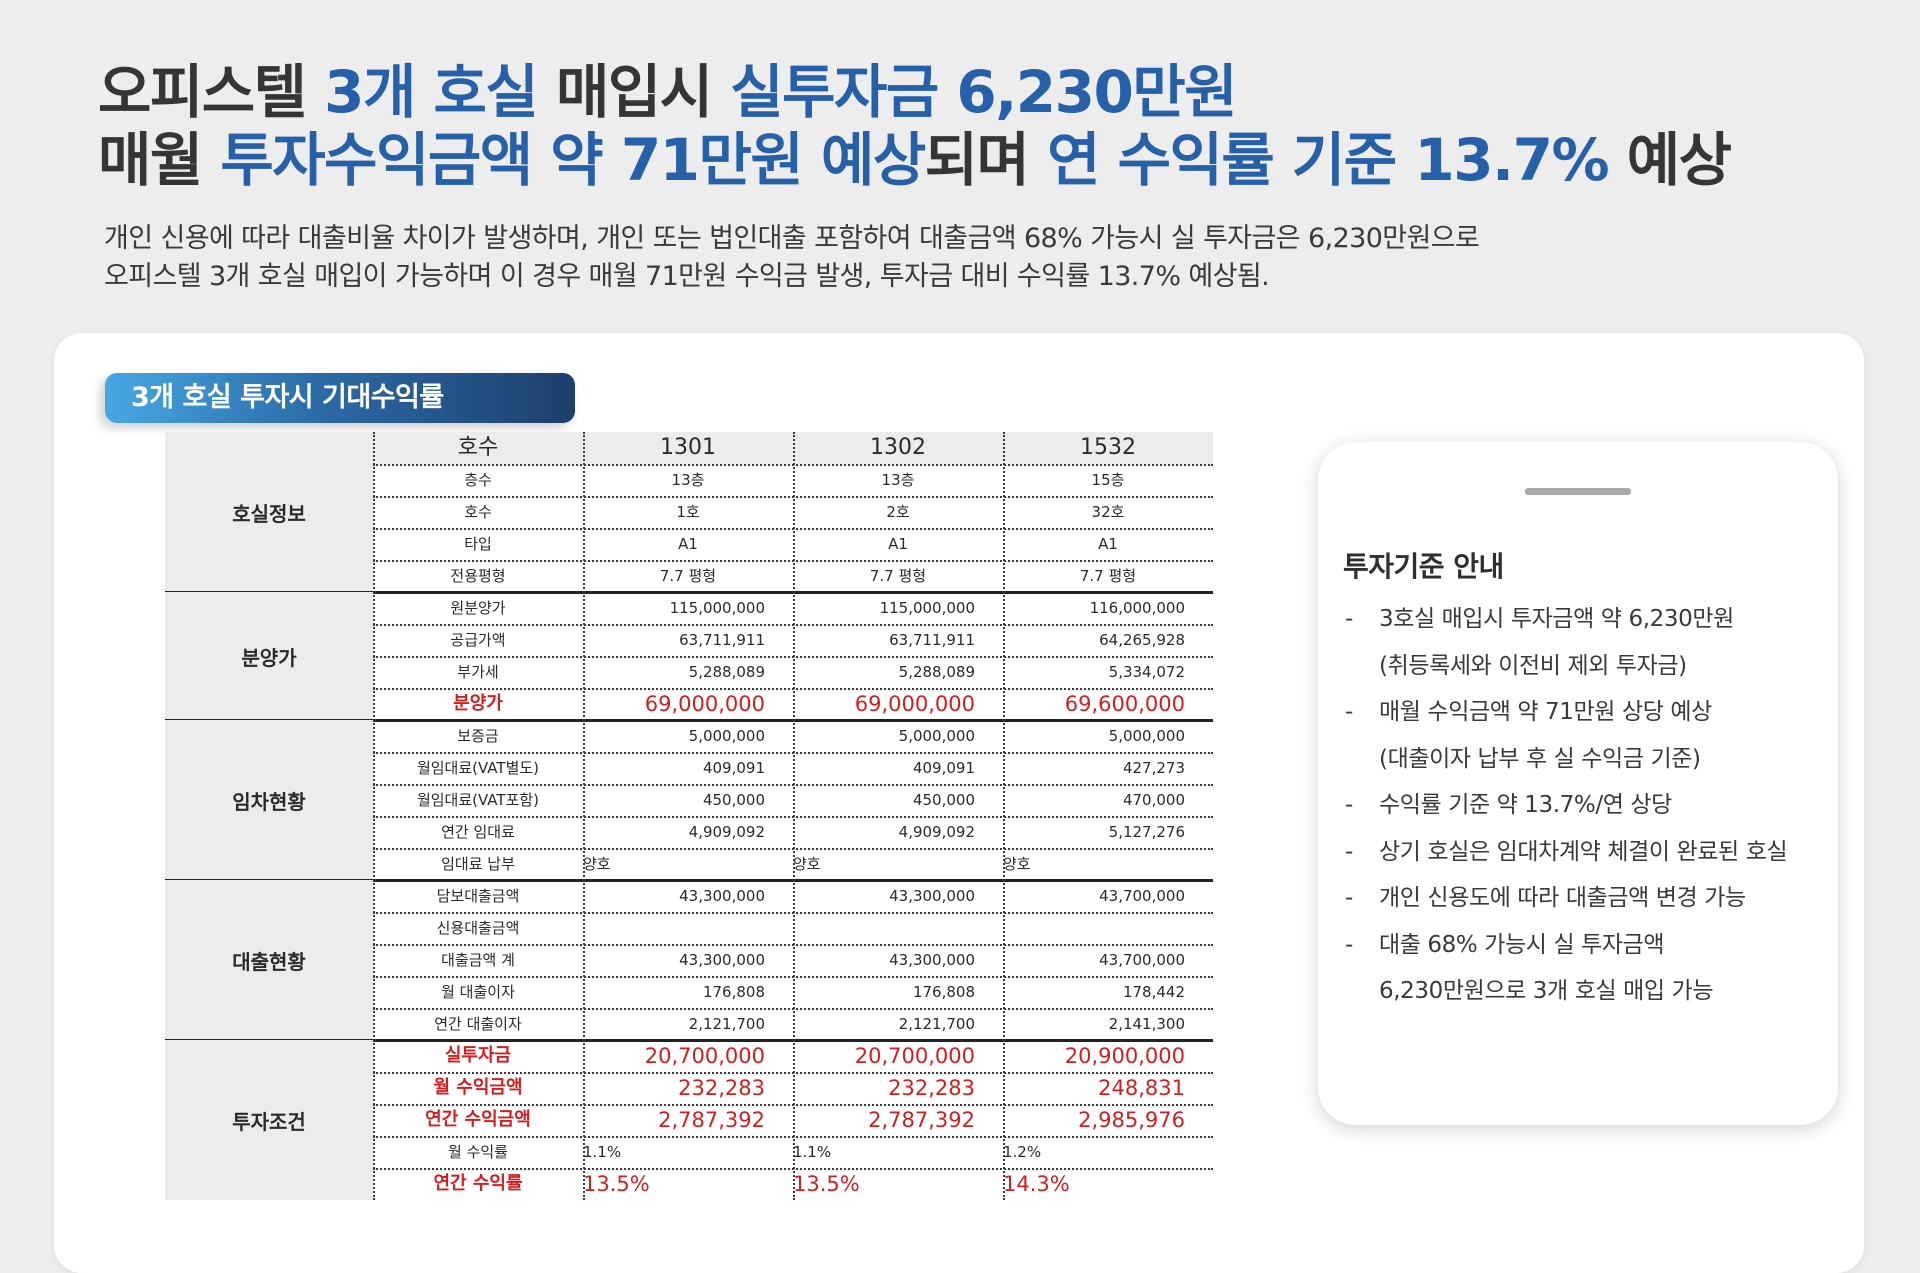  I want to click on bullet-item: - 상기 호실은 임대차계약 체결이 완료된 호실, so click(1566, 852).